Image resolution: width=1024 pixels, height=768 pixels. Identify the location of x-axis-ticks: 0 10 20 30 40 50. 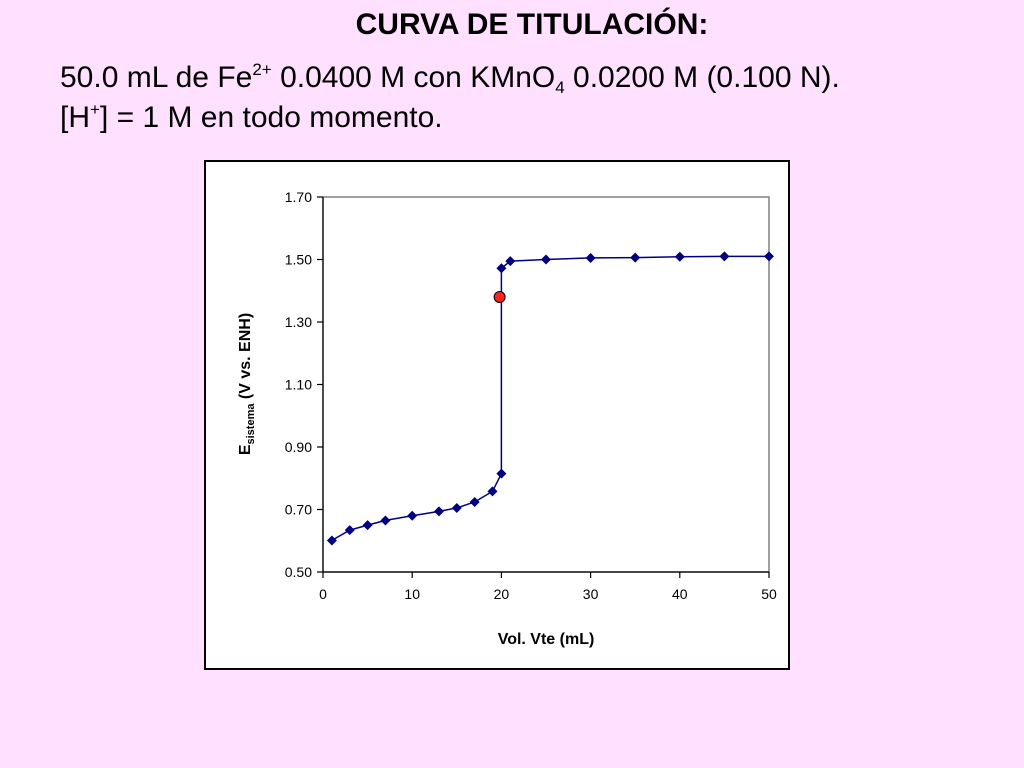
(548, 587).